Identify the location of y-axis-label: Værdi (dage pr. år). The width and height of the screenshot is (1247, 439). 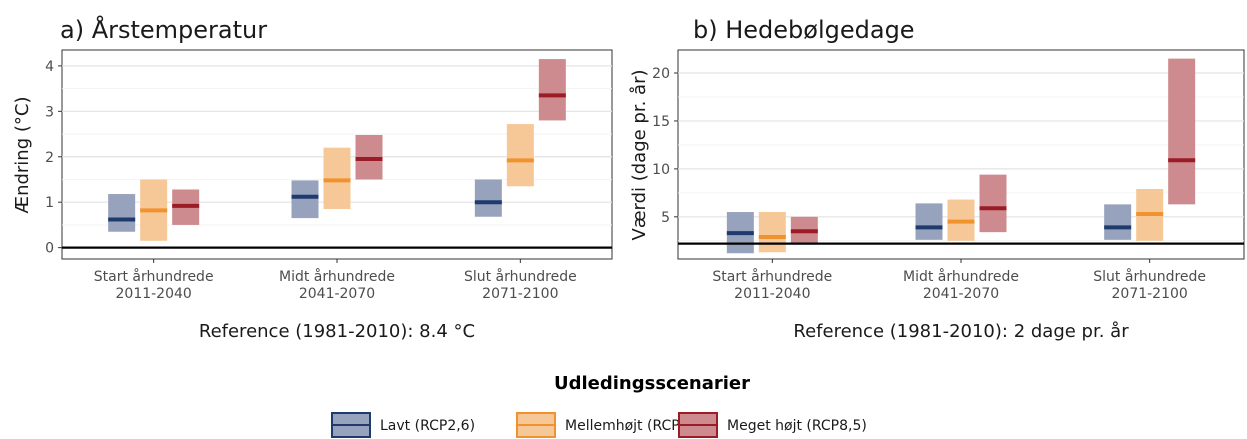
(639, 155).